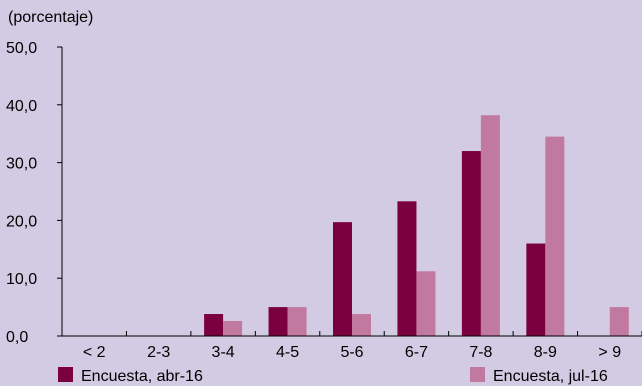 This screenshot has width=642, height=386. I want to click on y-tick-label: 30,0, so click(21, 164).